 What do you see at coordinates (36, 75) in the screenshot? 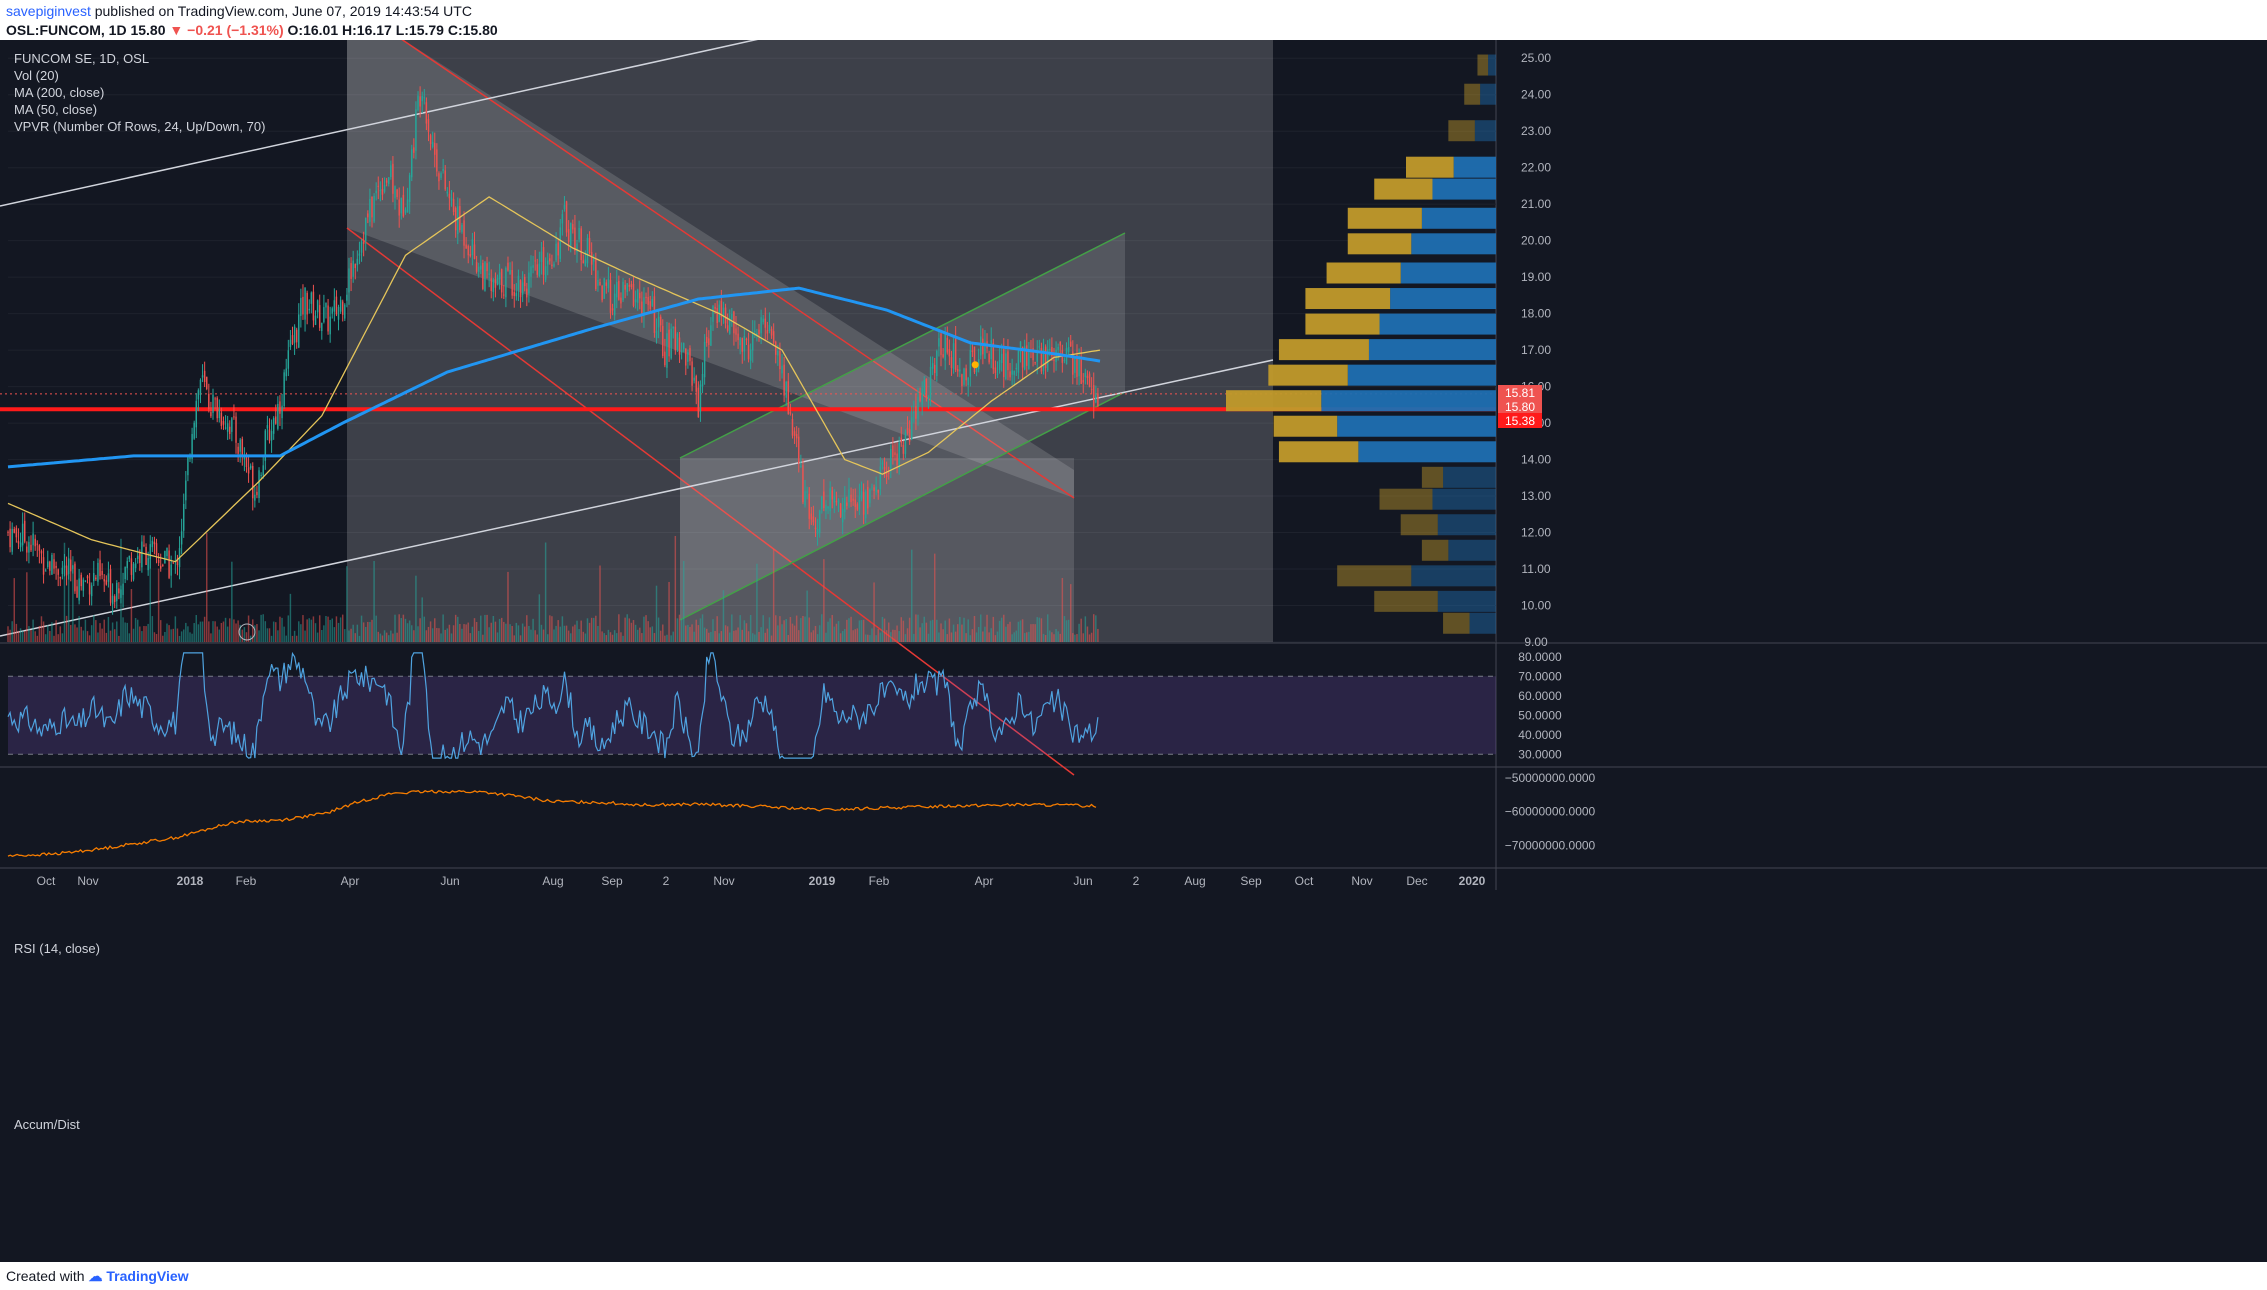
I see `legend-volume: Vol (20)` at bounding box center [36, 75].